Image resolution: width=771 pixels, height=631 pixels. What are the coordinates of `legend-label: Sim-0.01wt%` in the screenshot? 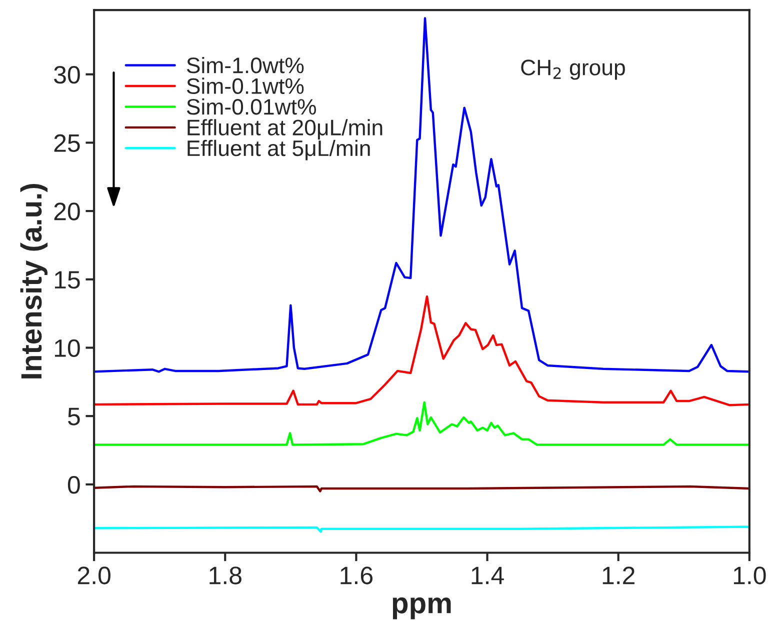 It's located at (251, 106).